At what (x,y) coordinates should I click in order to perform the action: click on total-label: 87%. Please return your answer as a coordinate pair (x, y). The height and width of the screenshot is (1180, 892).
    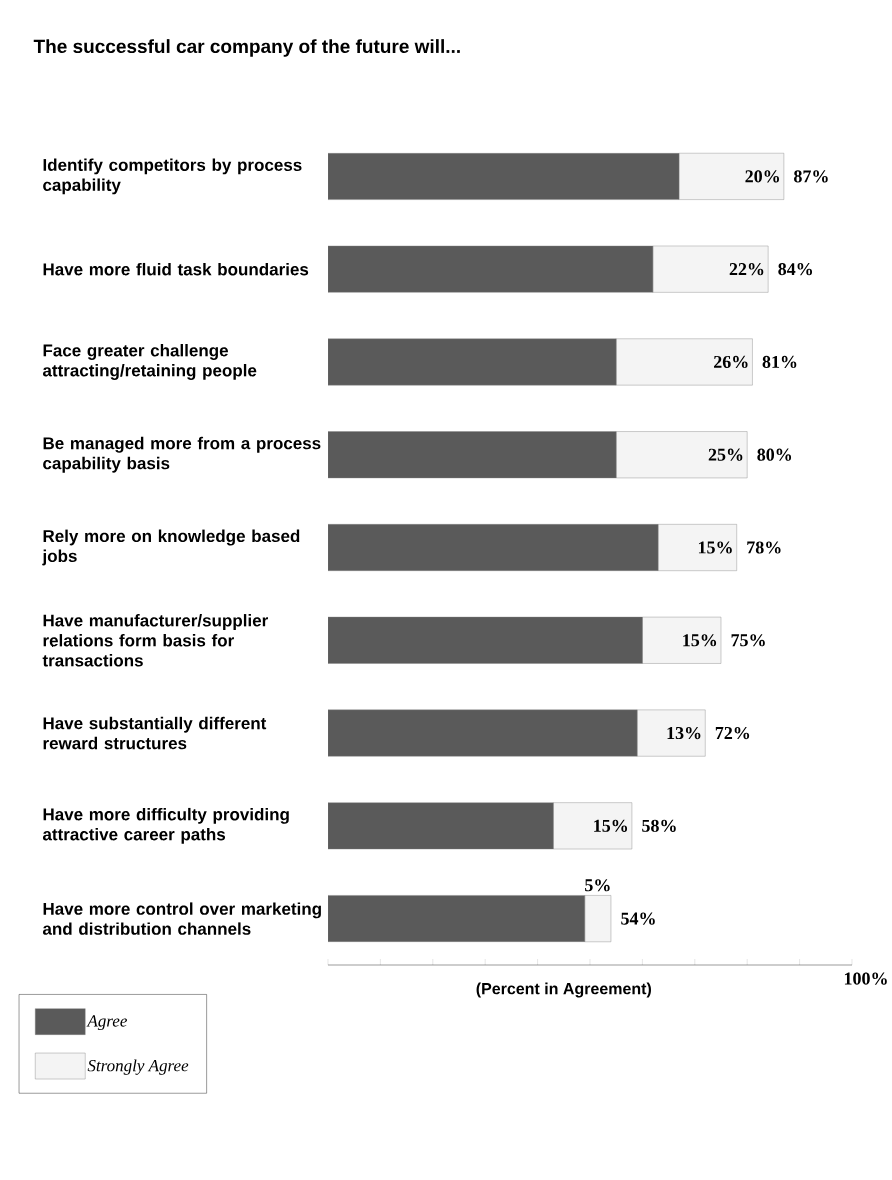
    Looking at the image, I should click on (811, 176).